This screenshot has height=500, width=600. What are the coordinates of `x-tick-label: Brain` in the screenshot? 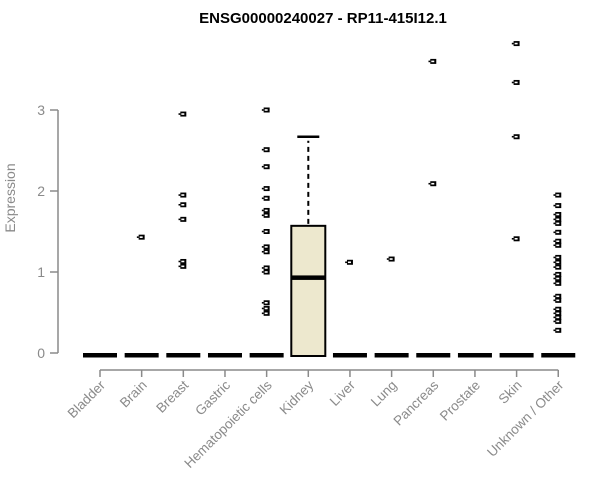 It's located at (133, 394).